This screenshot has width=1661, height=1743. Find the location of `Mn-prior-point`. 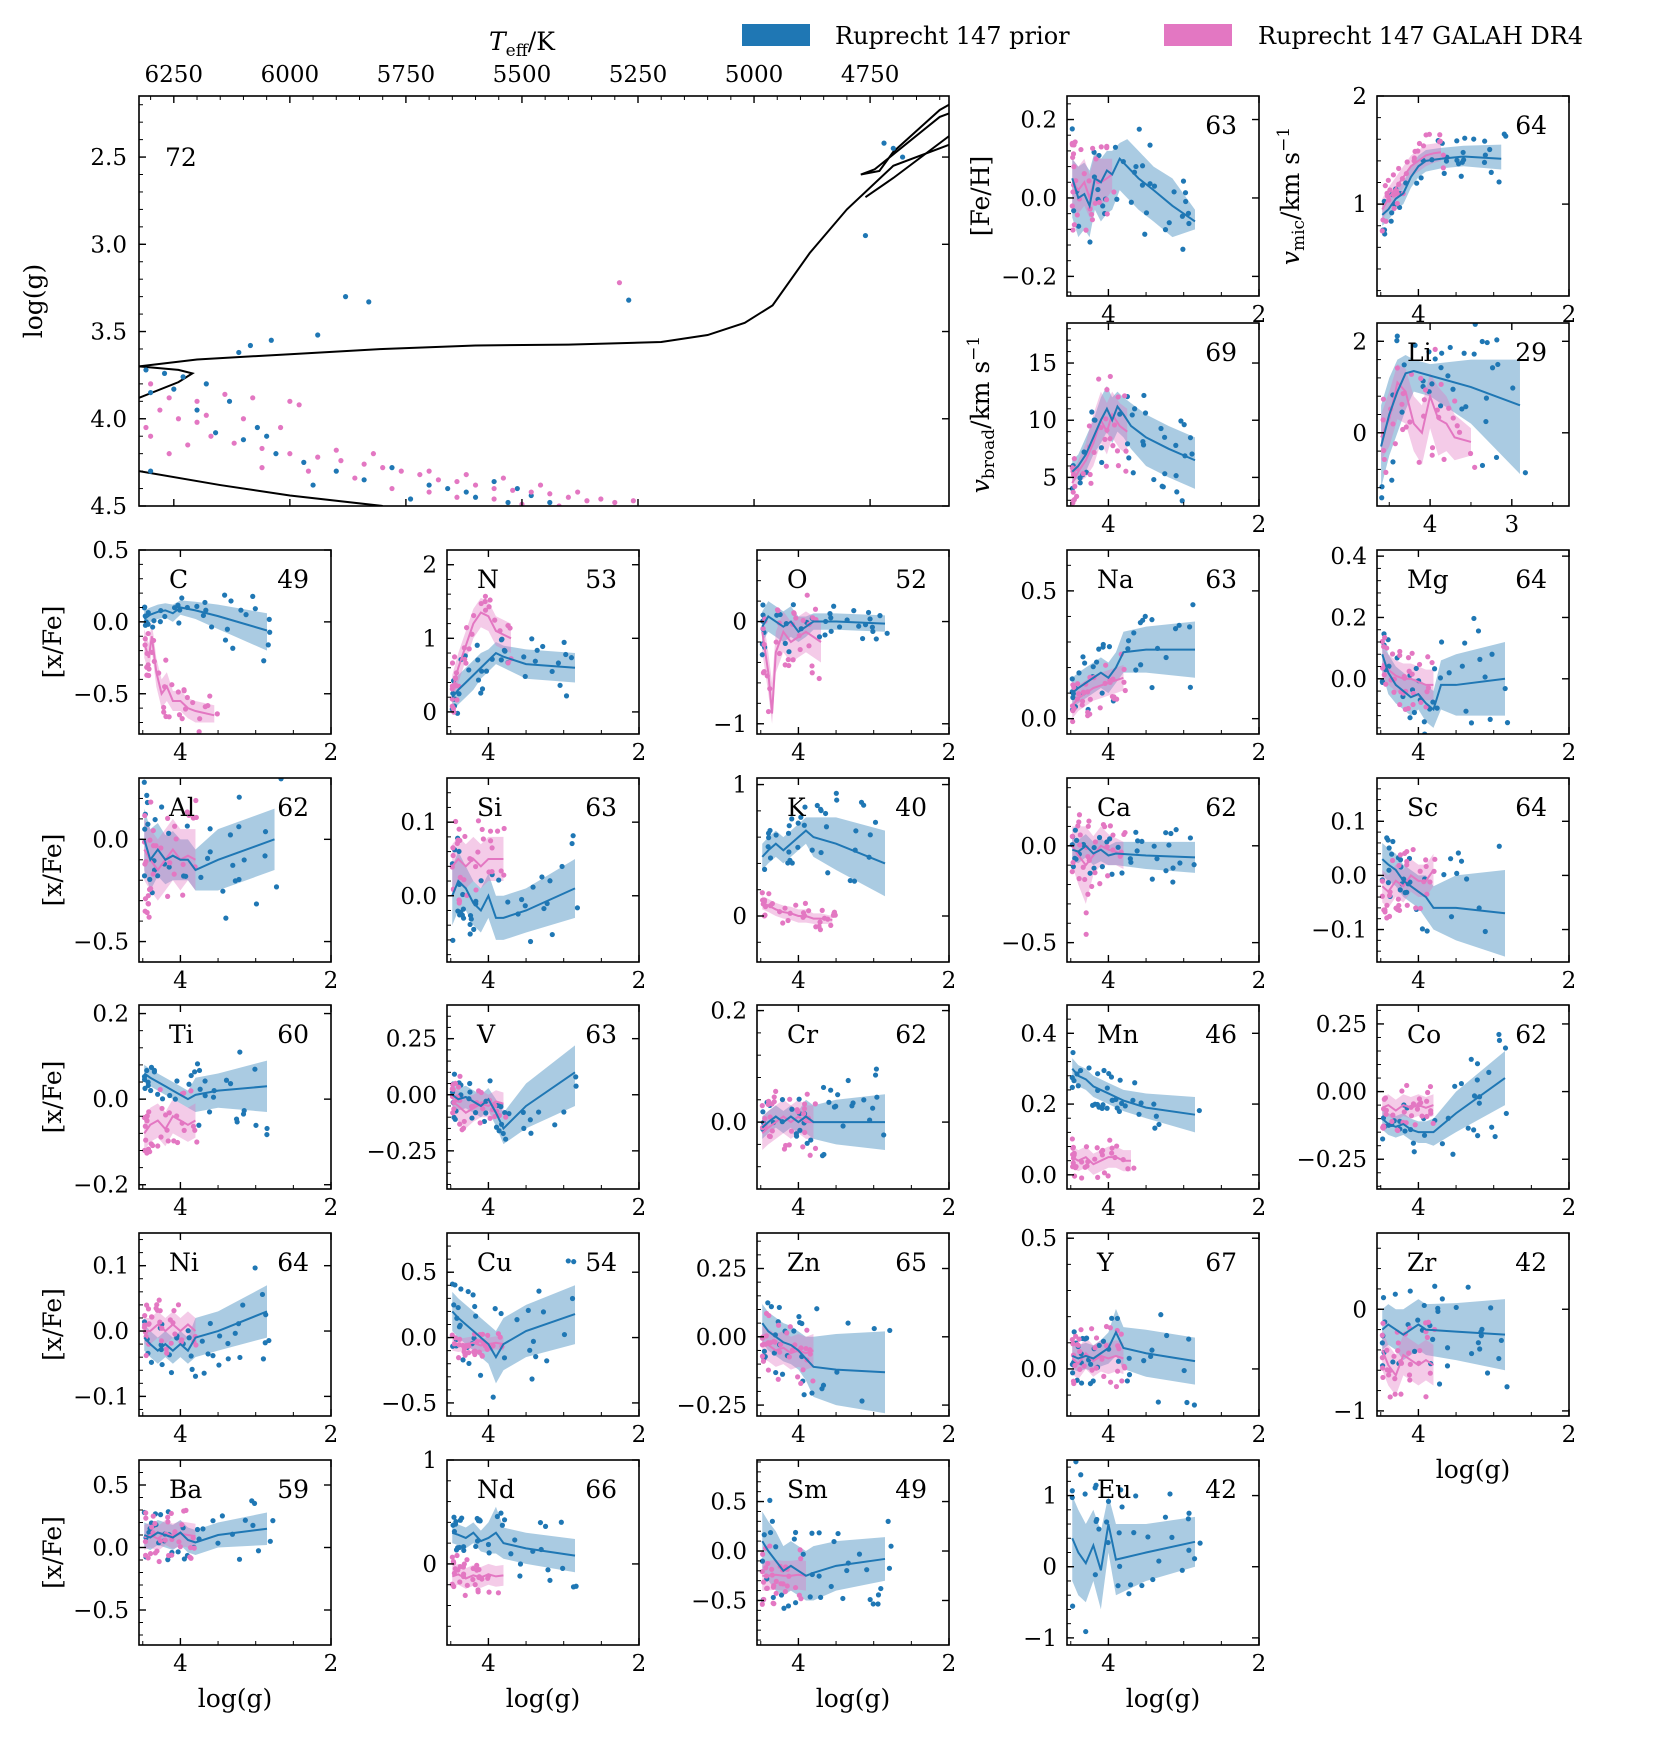

Mn-prior-point is located at coordinates (1135, 1083).